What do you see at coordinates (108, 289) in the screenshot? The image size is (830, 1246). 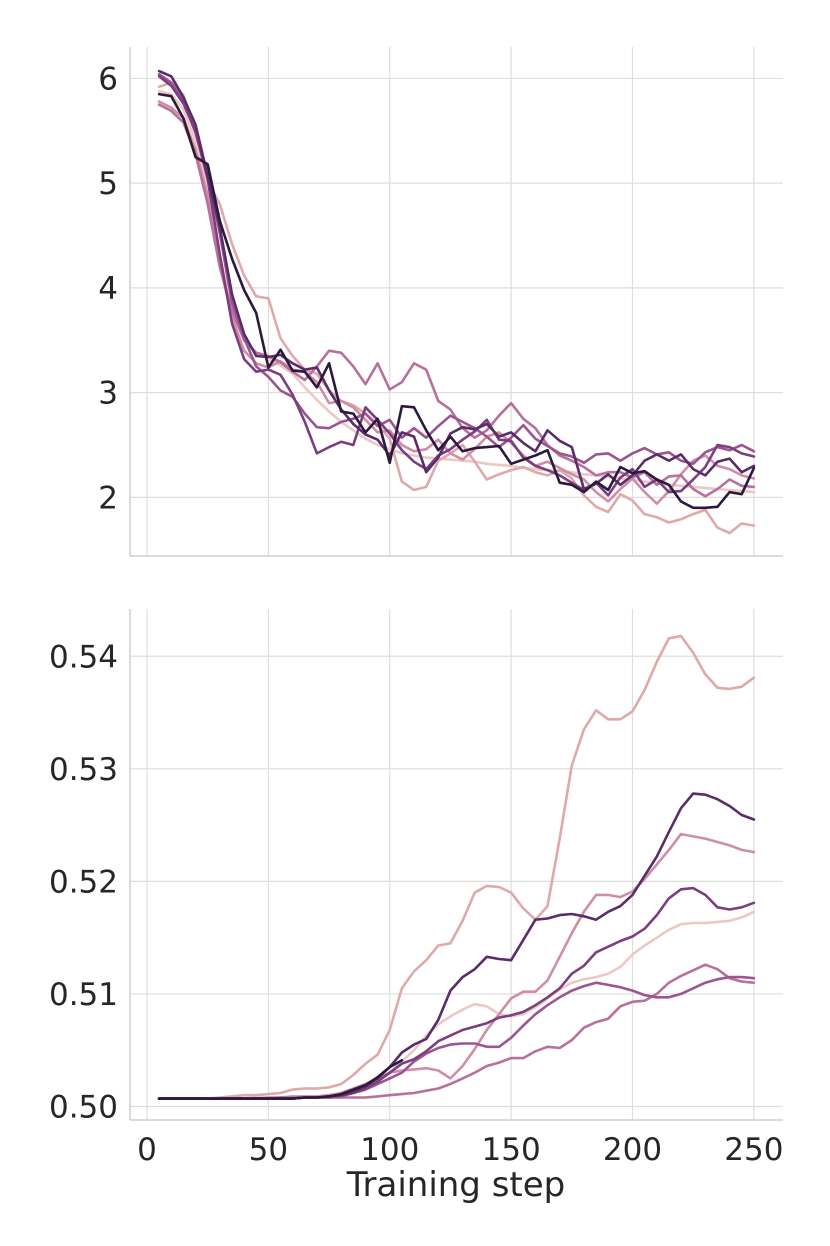 I see `y-tick-label: 4` at bounding box center [108, 289].